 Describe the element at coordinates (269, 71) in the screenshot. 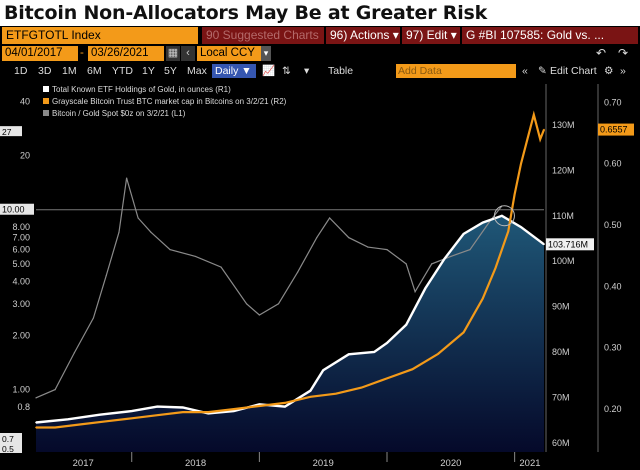

I see `line-chart-icon: 📈` at that location.